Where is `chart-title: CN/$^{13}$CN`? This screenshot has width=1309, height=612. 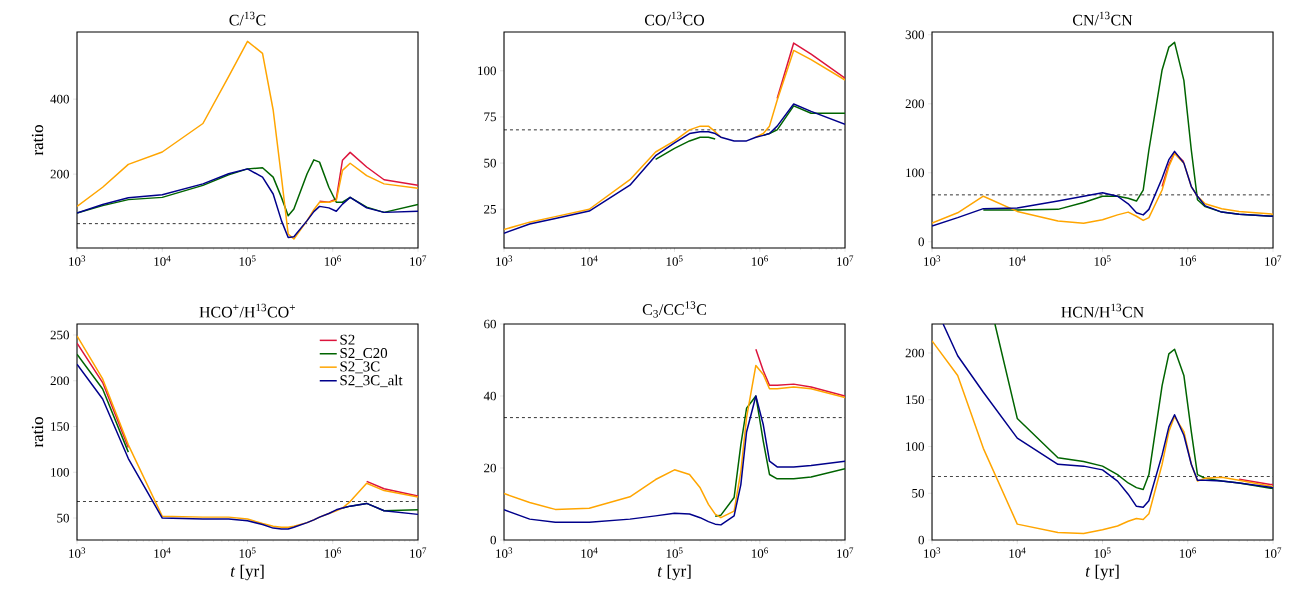
chart-title: CN/$^{13}$CN is located at coordinates (1102, 18).